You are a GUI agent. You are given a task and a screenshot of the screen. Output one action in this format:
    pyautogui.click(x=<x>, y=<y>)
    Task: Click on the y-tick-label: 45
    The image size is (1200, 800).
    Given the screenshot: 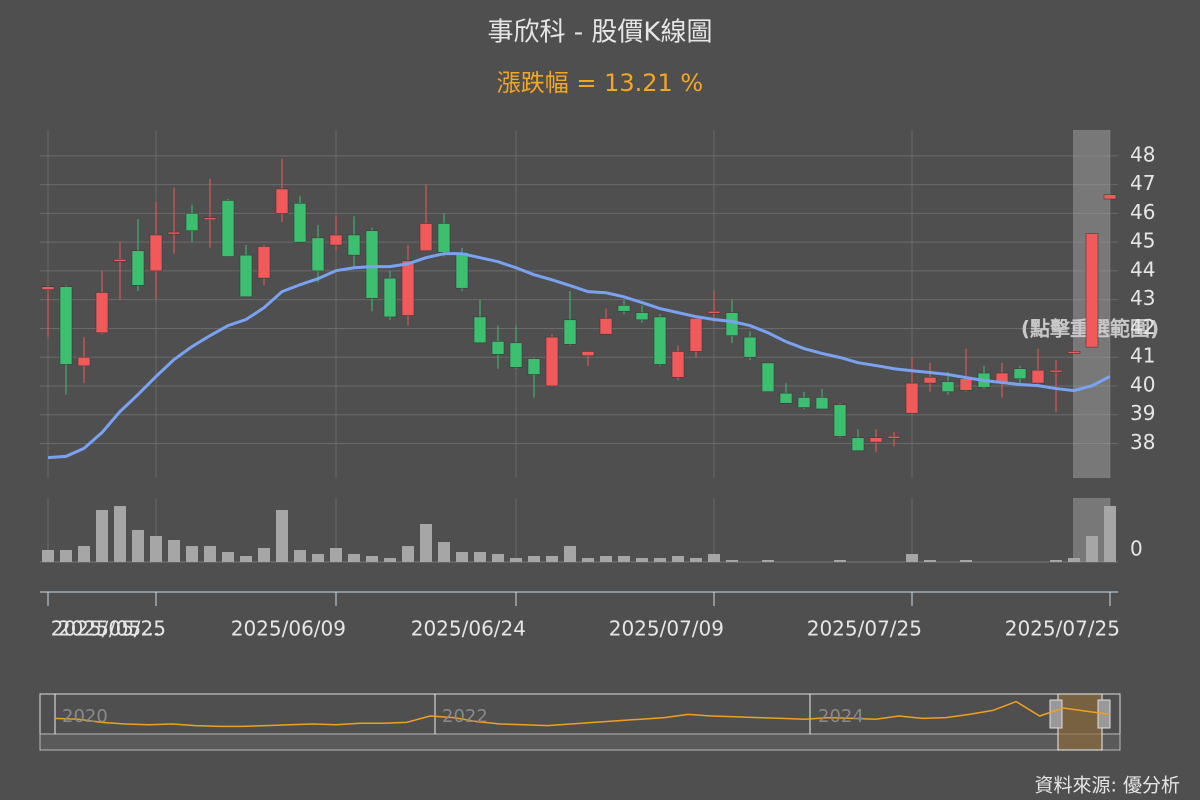 What is the action you would take?
    pyautogui.click(x=1142, y=241)
    